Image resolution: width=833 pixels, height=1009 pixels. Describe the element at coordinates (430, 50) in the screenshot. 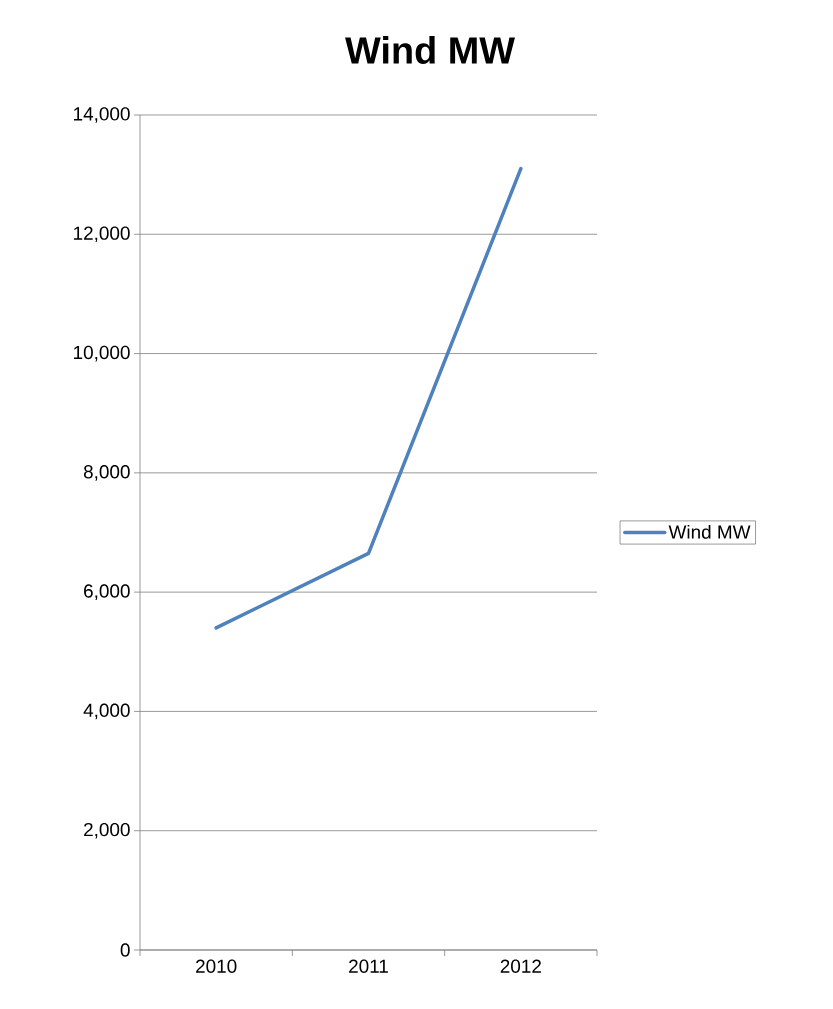

I see `chart-title: Wind MW` at that location.